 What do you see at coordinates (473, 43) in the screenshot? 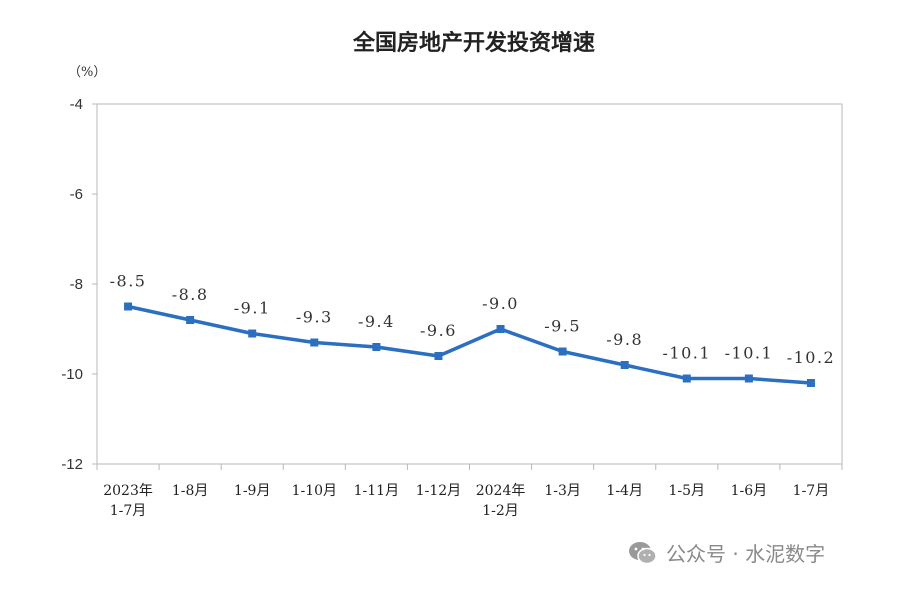
I see `chart-title: 全国房地产开发投资增速` at bounding box center [473, 43].